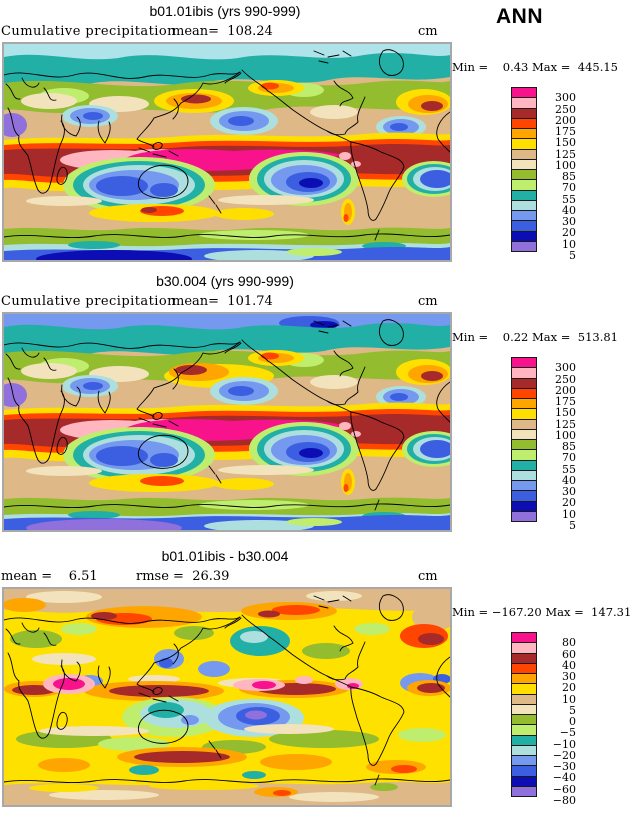 The image size is (634, 815). I want to click on colorbar-tick-label: −10, so click(564, 744).